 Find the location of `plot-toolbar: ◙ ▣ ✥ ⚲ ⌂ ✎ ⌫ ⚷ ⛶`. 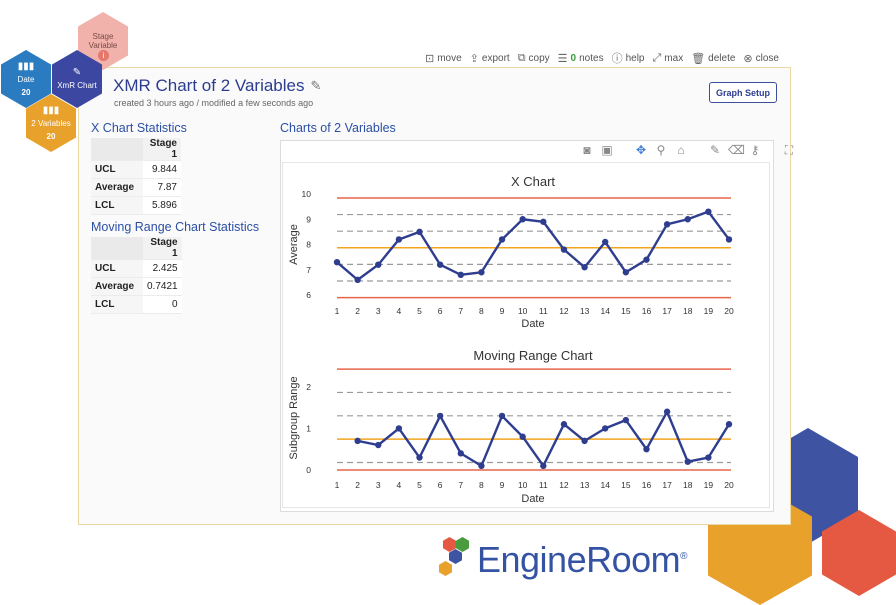

plot-toolbar: ◙ ▣ ✥ ⚲ ⌂ ✎ ⌫ ⚷ ⛶ is located at coordinates (688, 150).